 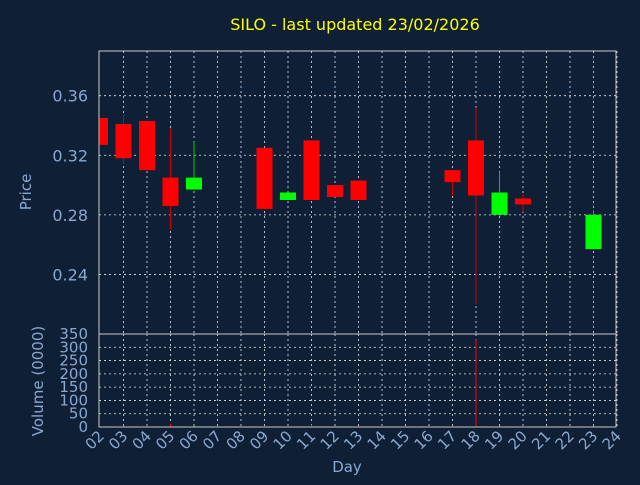 I want to click on volume-tick-label: 300, so click(x=73, y=347).